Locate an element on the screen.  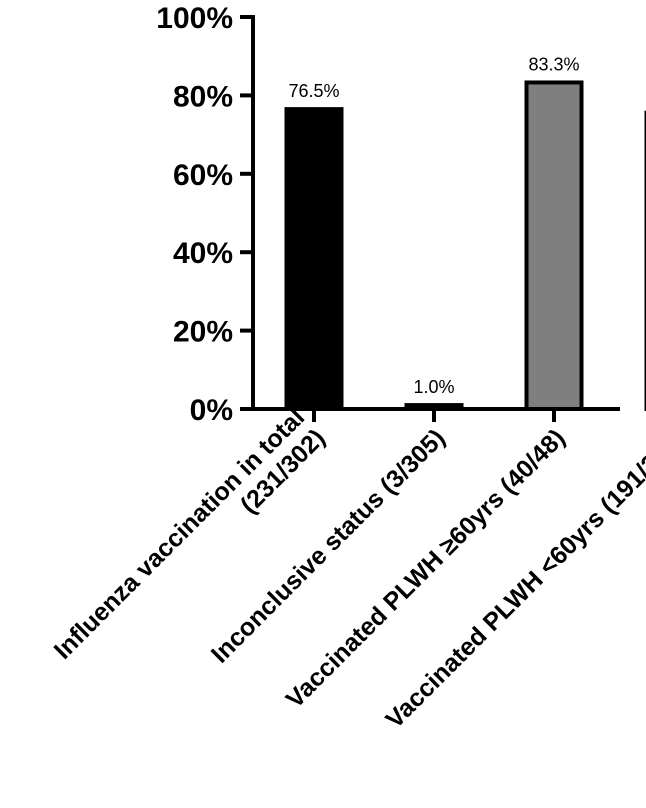
x-tick-label: Influenza vaccination in total(231/302) is located at coordinates (190, 533).